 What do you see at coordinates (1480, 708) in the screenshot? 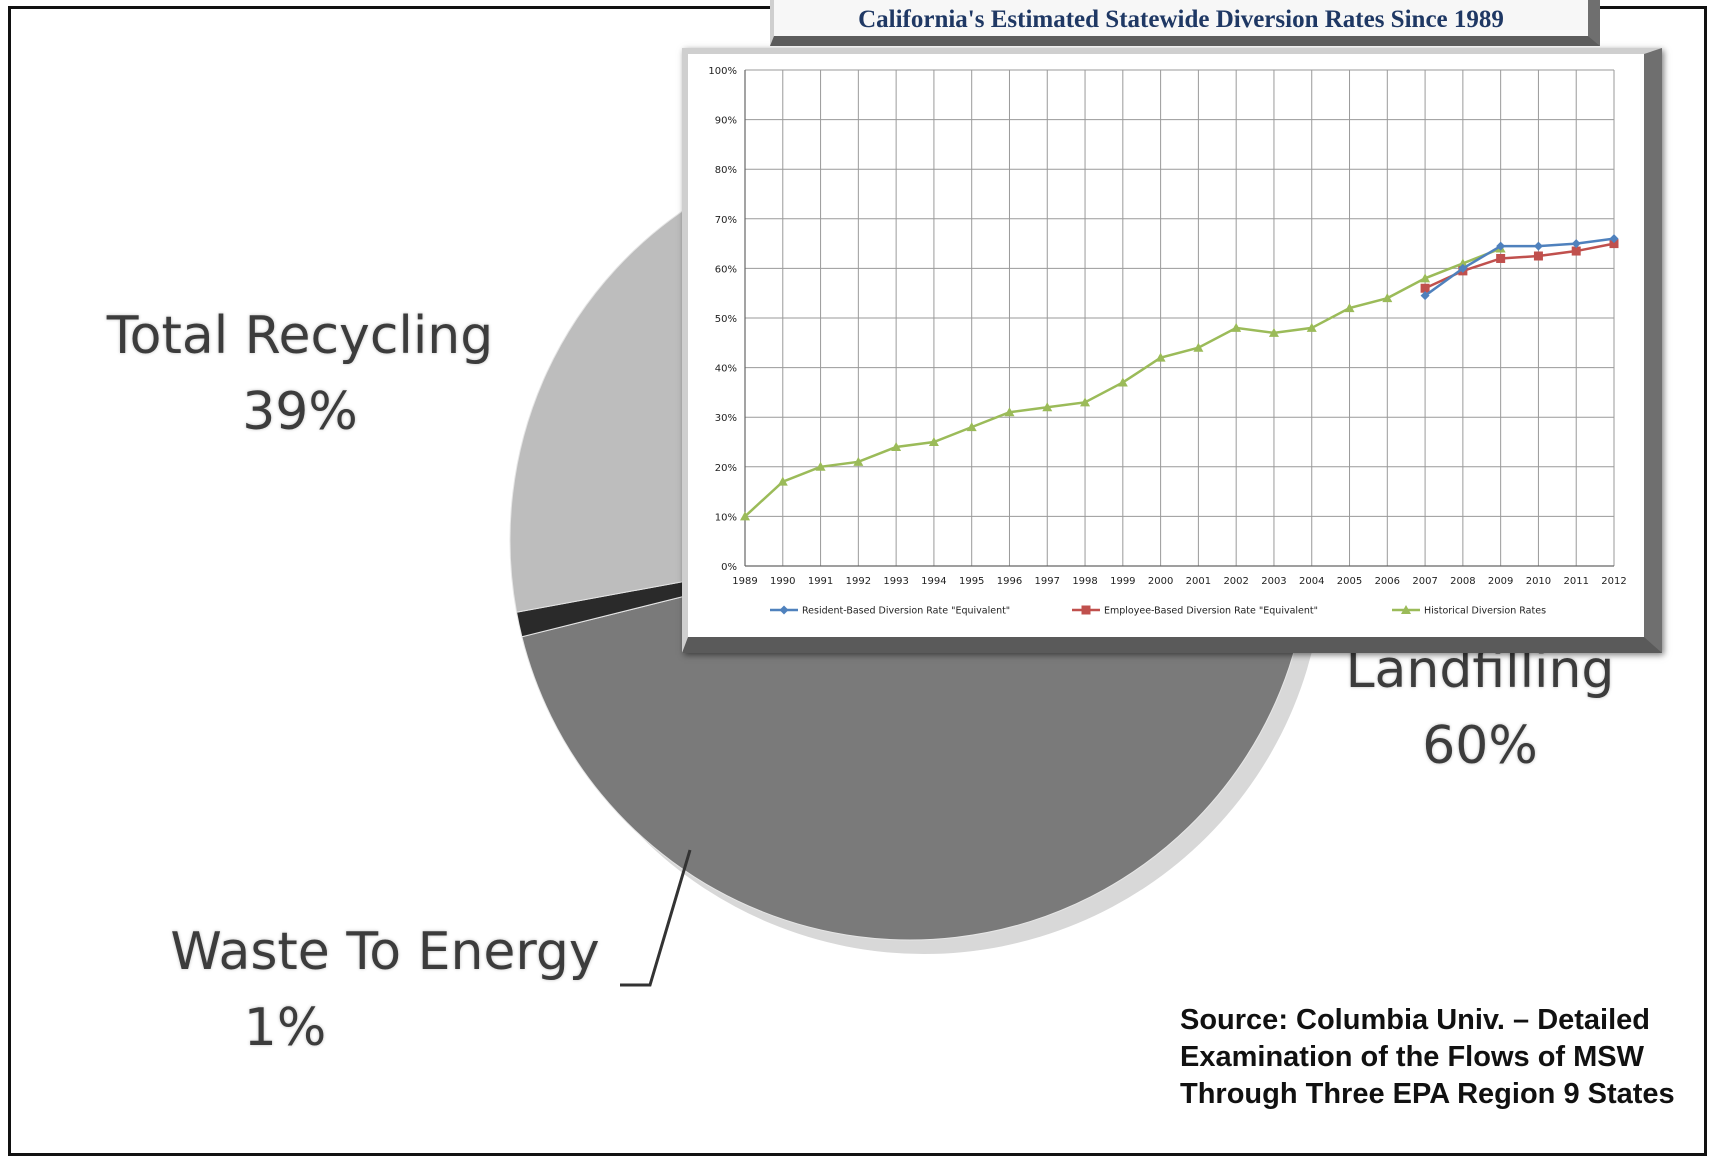
I see `pie-label-landfilling: Landfilling 60%` at bounding box center [1480, 708].